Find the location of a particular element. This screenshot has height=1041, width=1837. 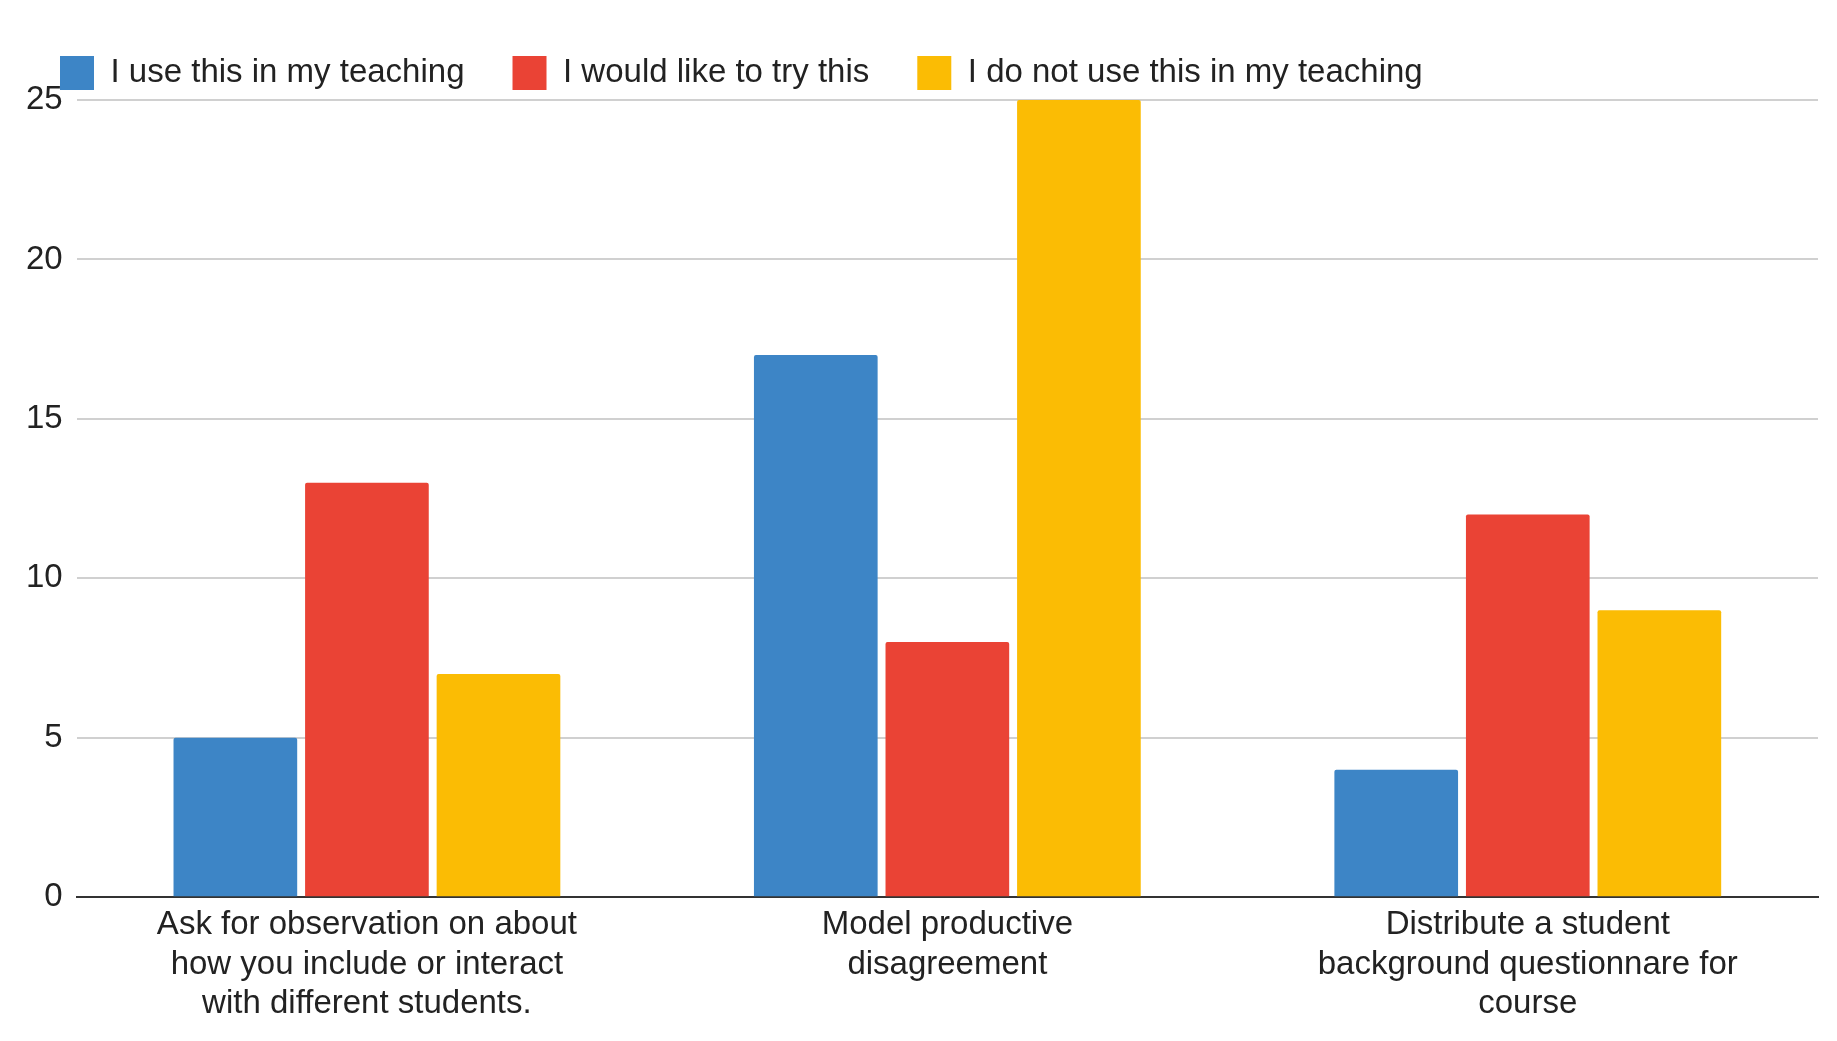

legend-label: I would like to try this is located at coordinates (716, 71).